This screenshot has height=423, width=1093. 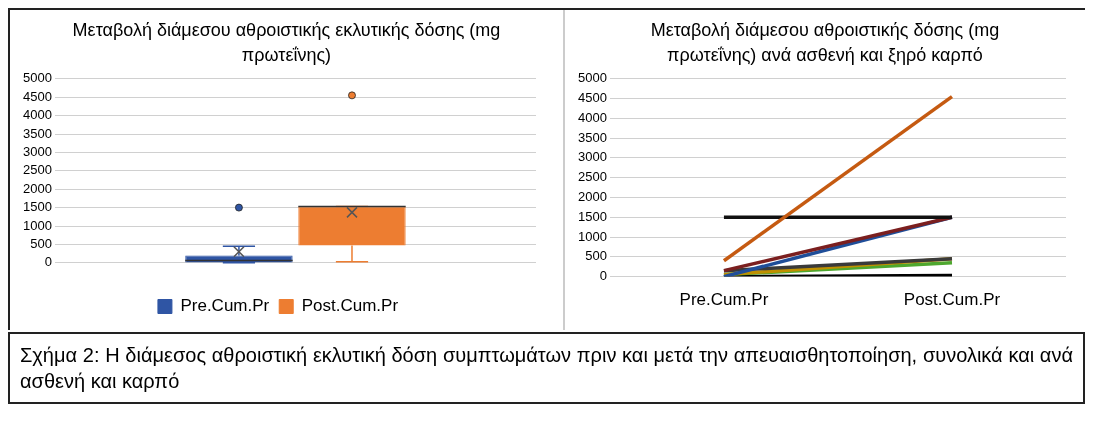 What do you see at coordinates (286, 43) in the screenshot?
I see `chart-title: Μεταβολή διάμεσου αθροιστικής εκλυτικής δόσης (mg πρωτεΐνης)` at bounding box center [286, 43].